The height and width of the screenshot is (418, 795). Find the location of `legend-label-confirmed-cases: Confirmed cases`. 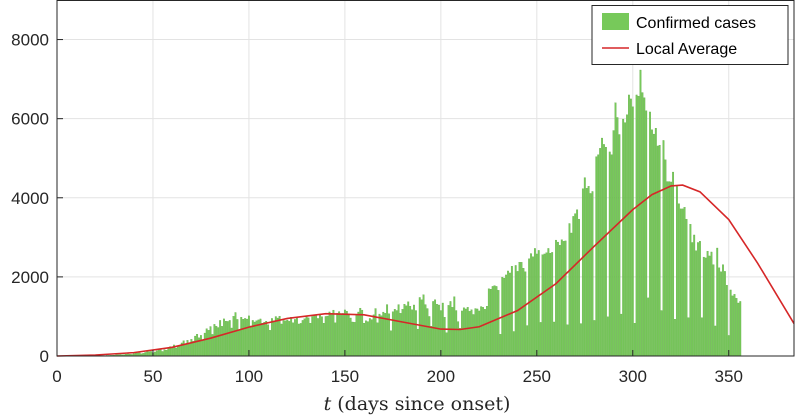

legend-label-confirmed-cases: Confirmed cases is located at coordinates (696, 23).